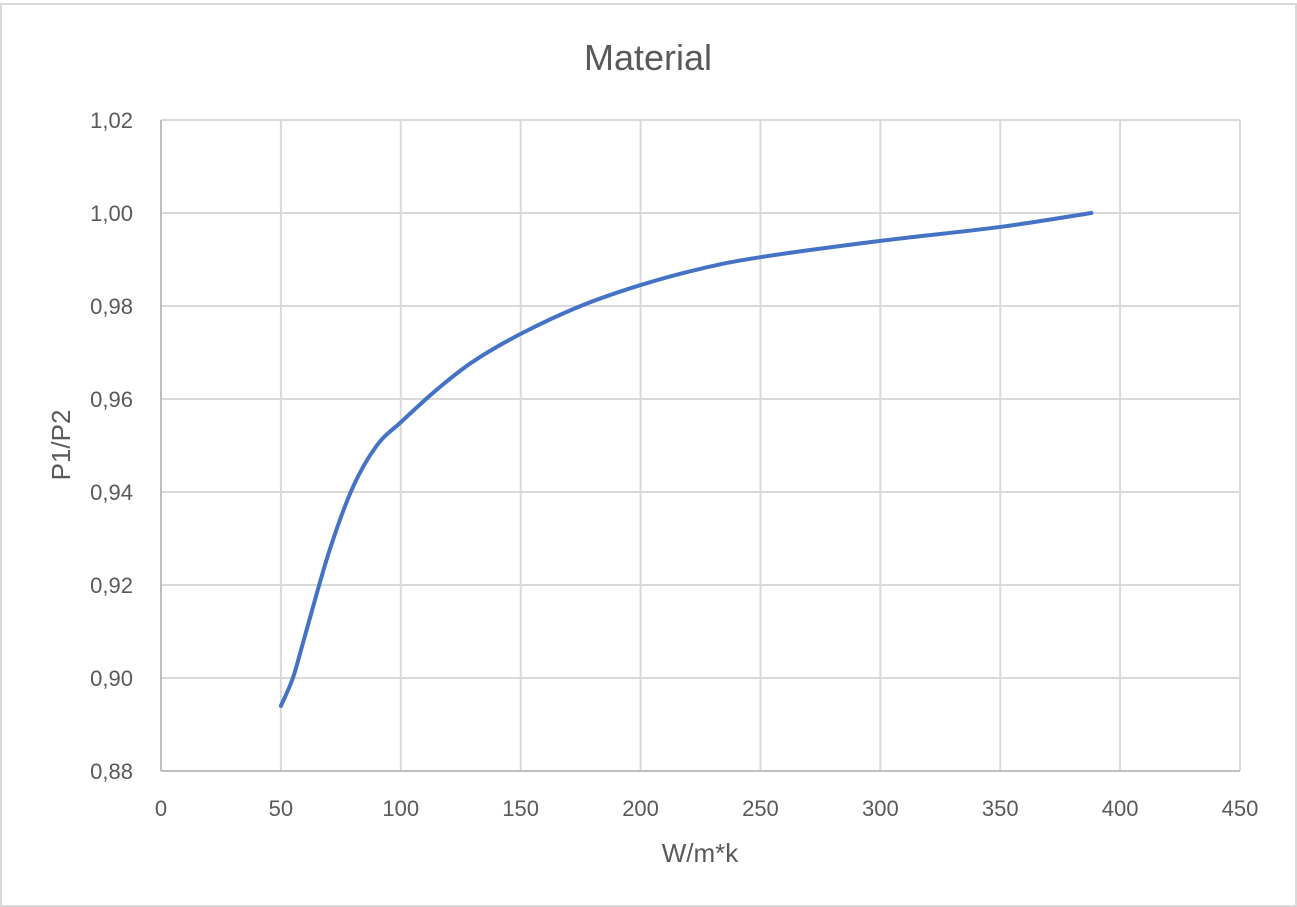 This screenshot has height=907, width=1297. I want to click on x-tick-label: 300, so click(880, 808).